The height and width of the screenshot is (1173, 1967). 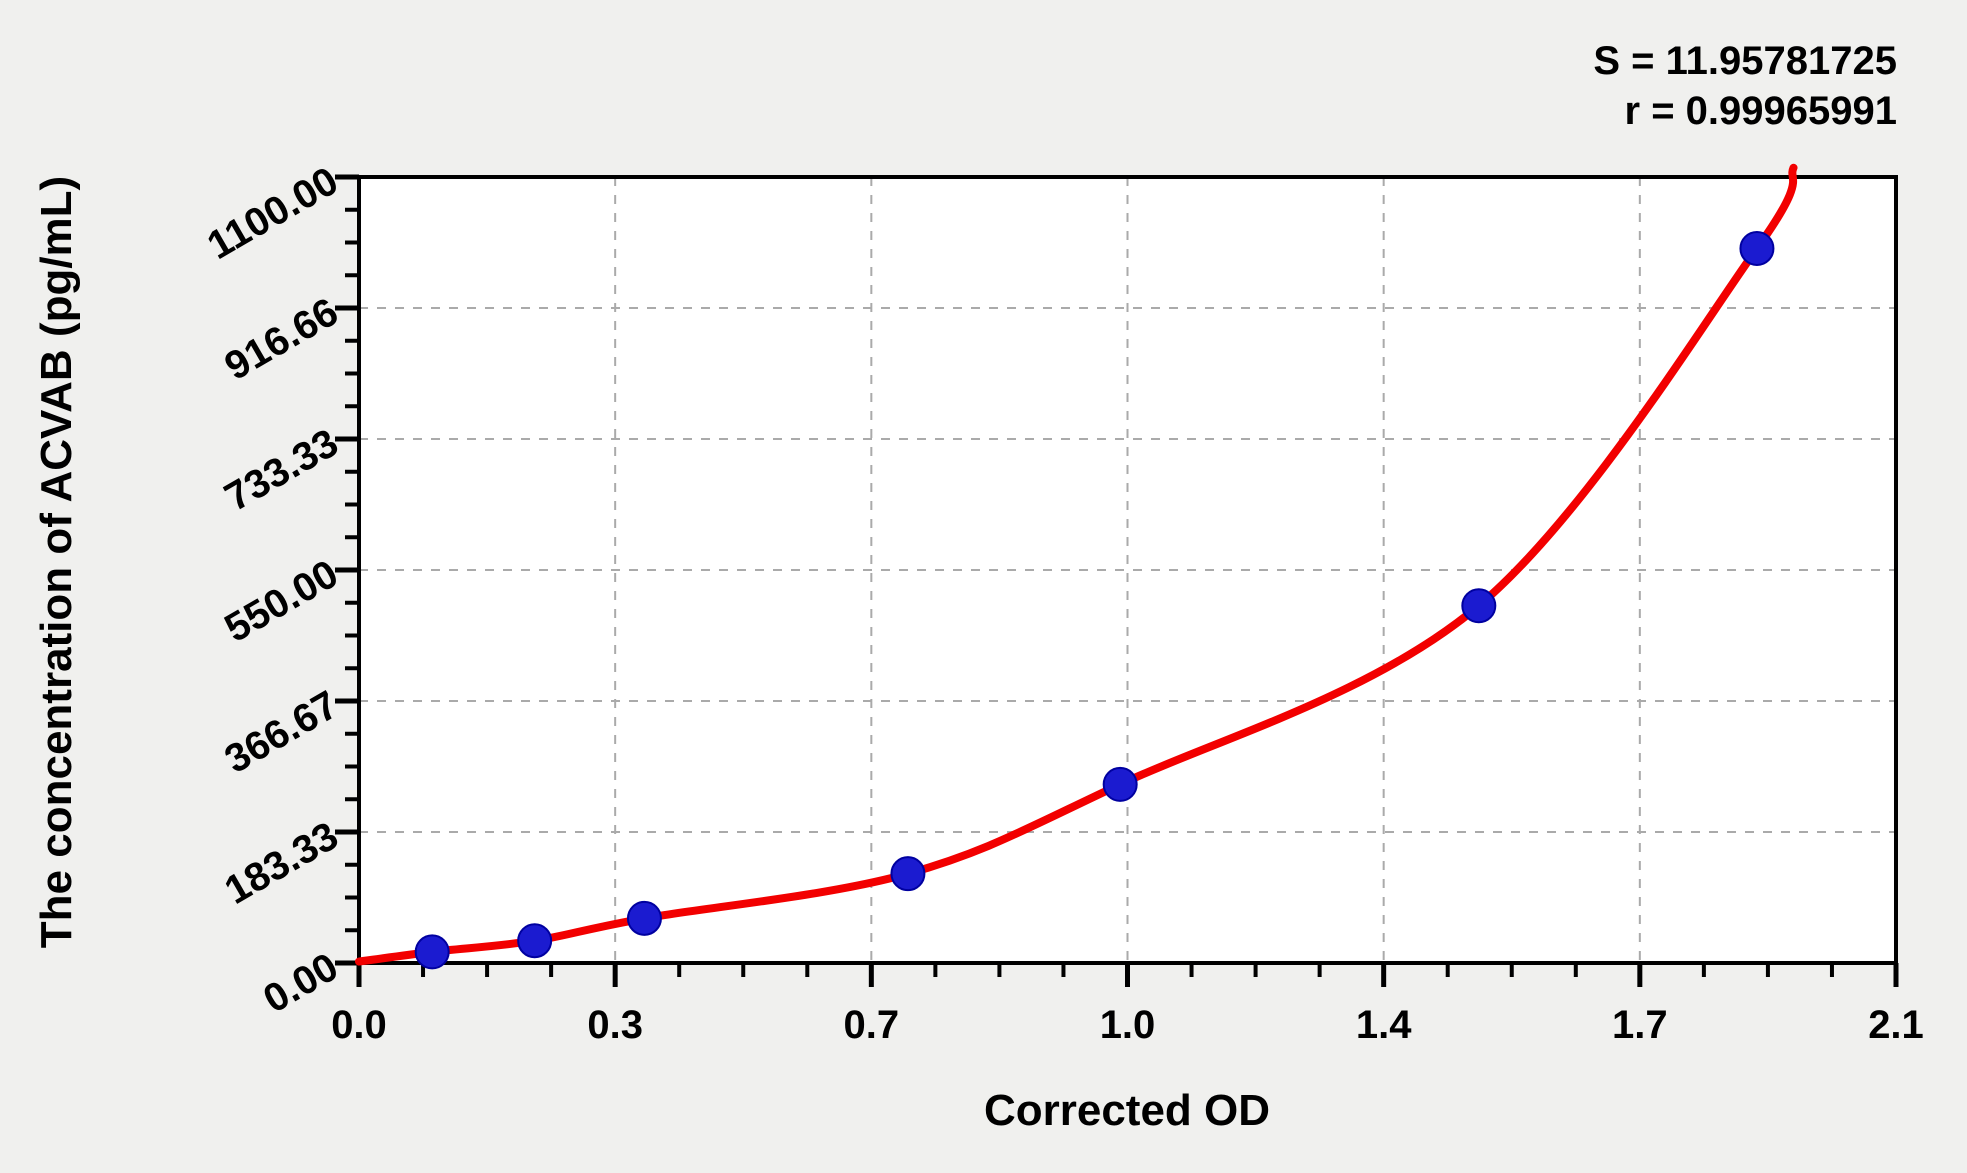 I want to click on x-tick-label: 0.3, so click(x=615, y=1025).